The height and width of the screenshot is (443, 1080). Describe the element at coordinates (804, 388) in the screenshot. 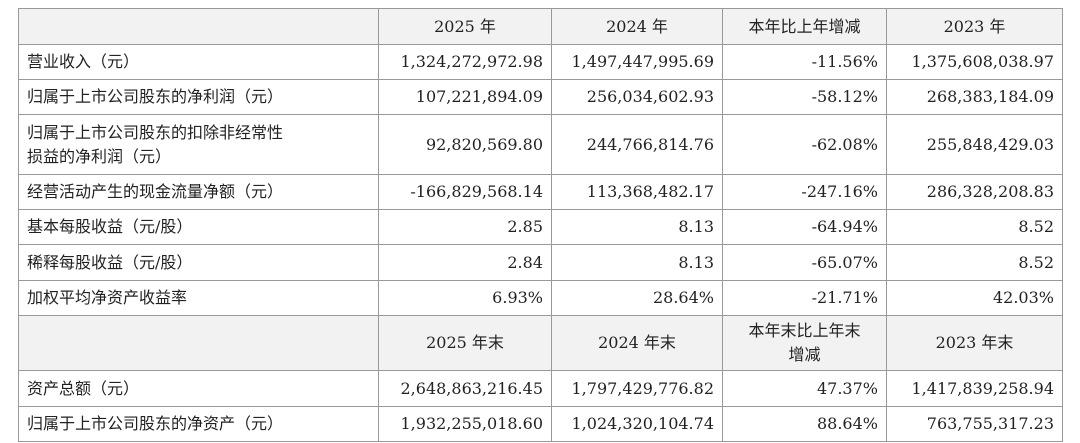

I see `value-cell: 47.37%` at that location.